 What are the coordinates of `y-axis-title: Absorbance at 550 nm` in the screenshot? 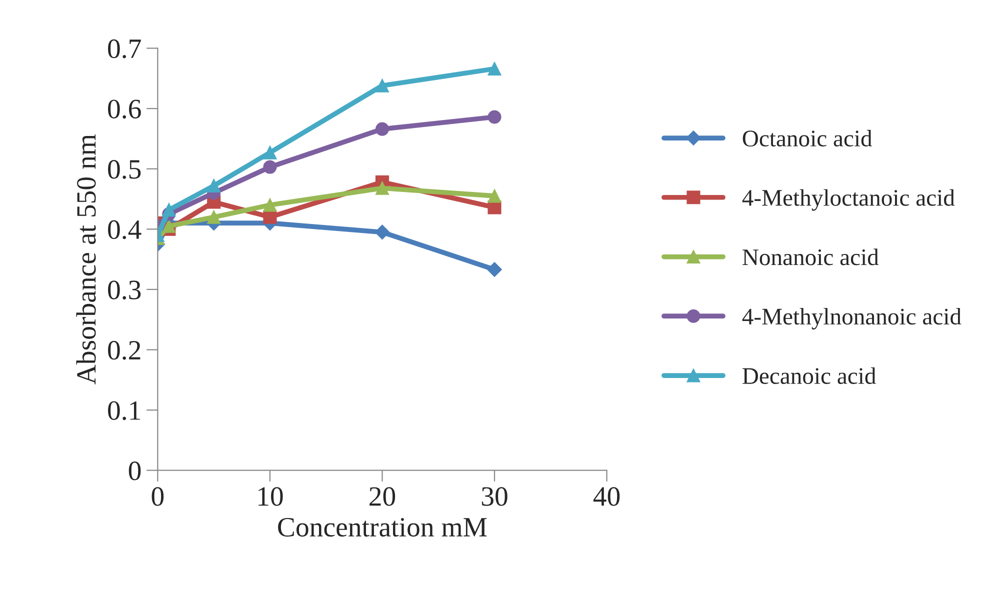 It's located at (86, 259).